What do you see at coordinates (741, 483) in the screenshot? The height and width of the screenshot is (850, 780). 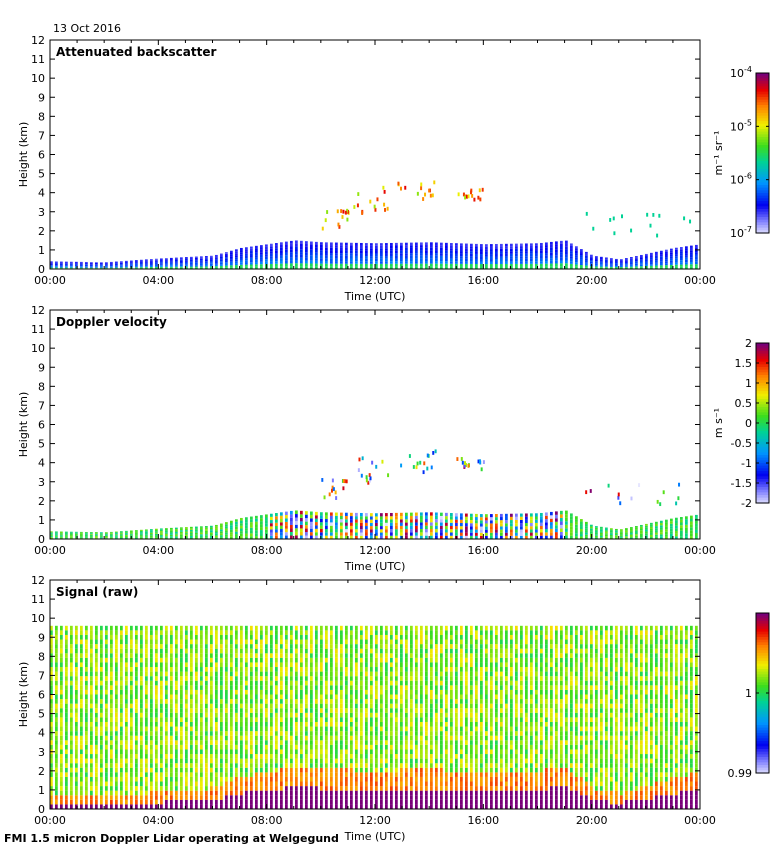 I see `colorbar-tick-label: -1.5` at bounding box center [741, 483].